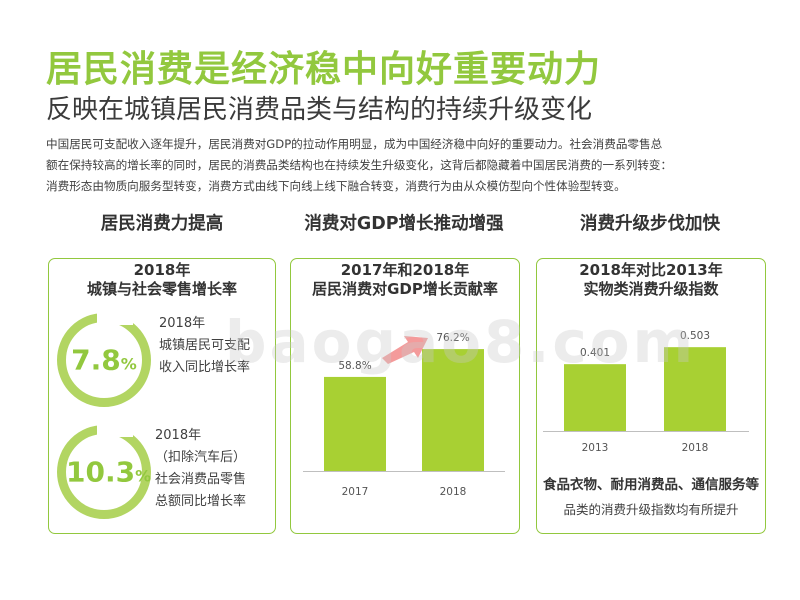  I want to click on stat-description: 2018年 城镇居民可支配 收入同比增长率, so click(204, 346).